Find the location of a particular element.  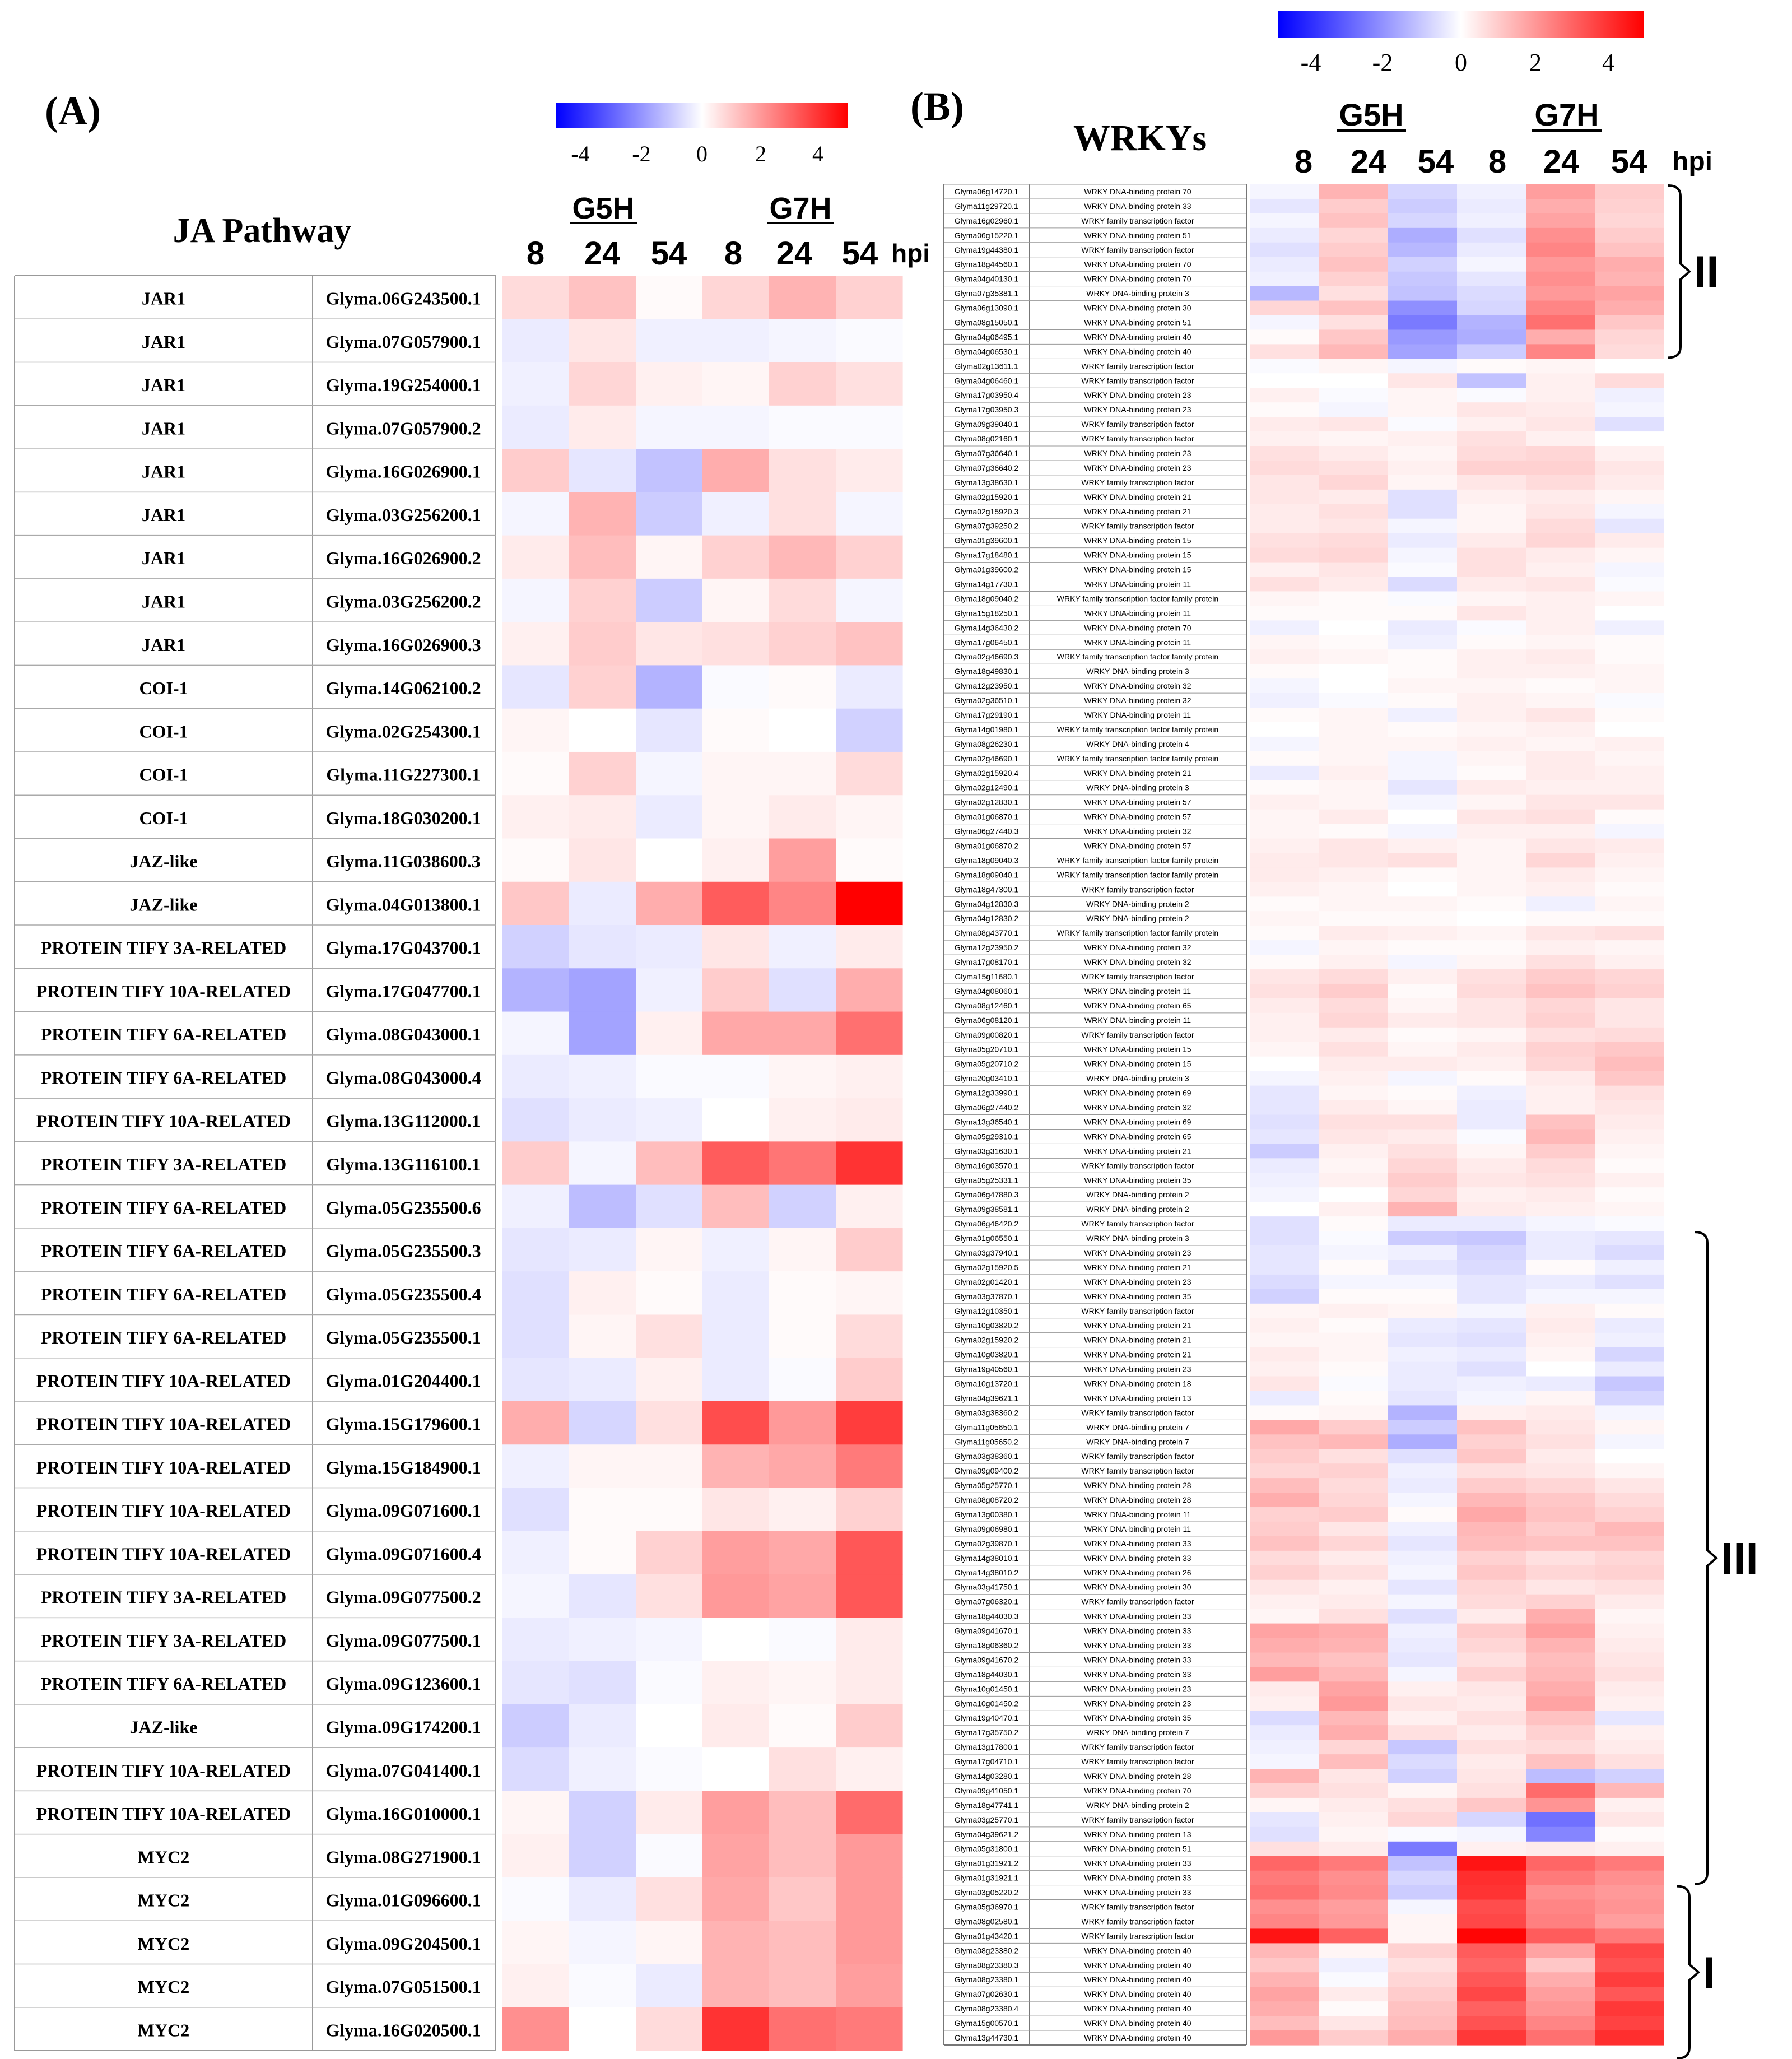

panel-b-row-id: Glyma08g23380.4 is located at coordinates (987, 2008).